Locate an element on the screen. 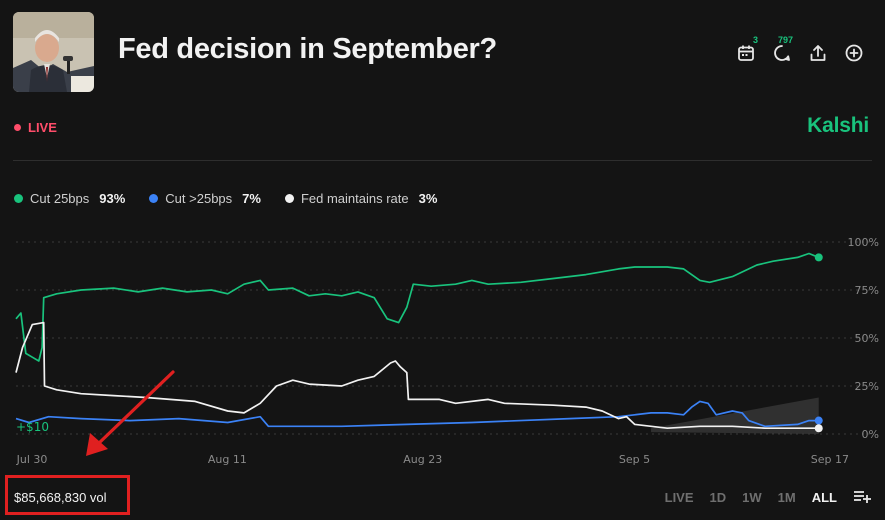  time-range-selector: LIVE 1D 1W 1M ALL is located at coordinates (751, 497).